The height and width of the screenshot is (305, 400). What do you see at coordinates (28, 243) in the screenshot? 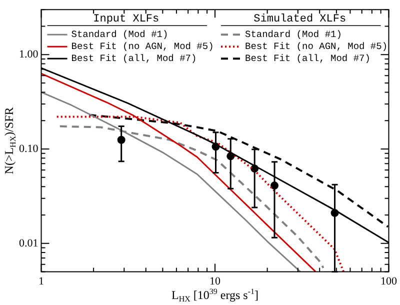
I see `y-tick-label: 0.01` at bounding box center [28, 243].